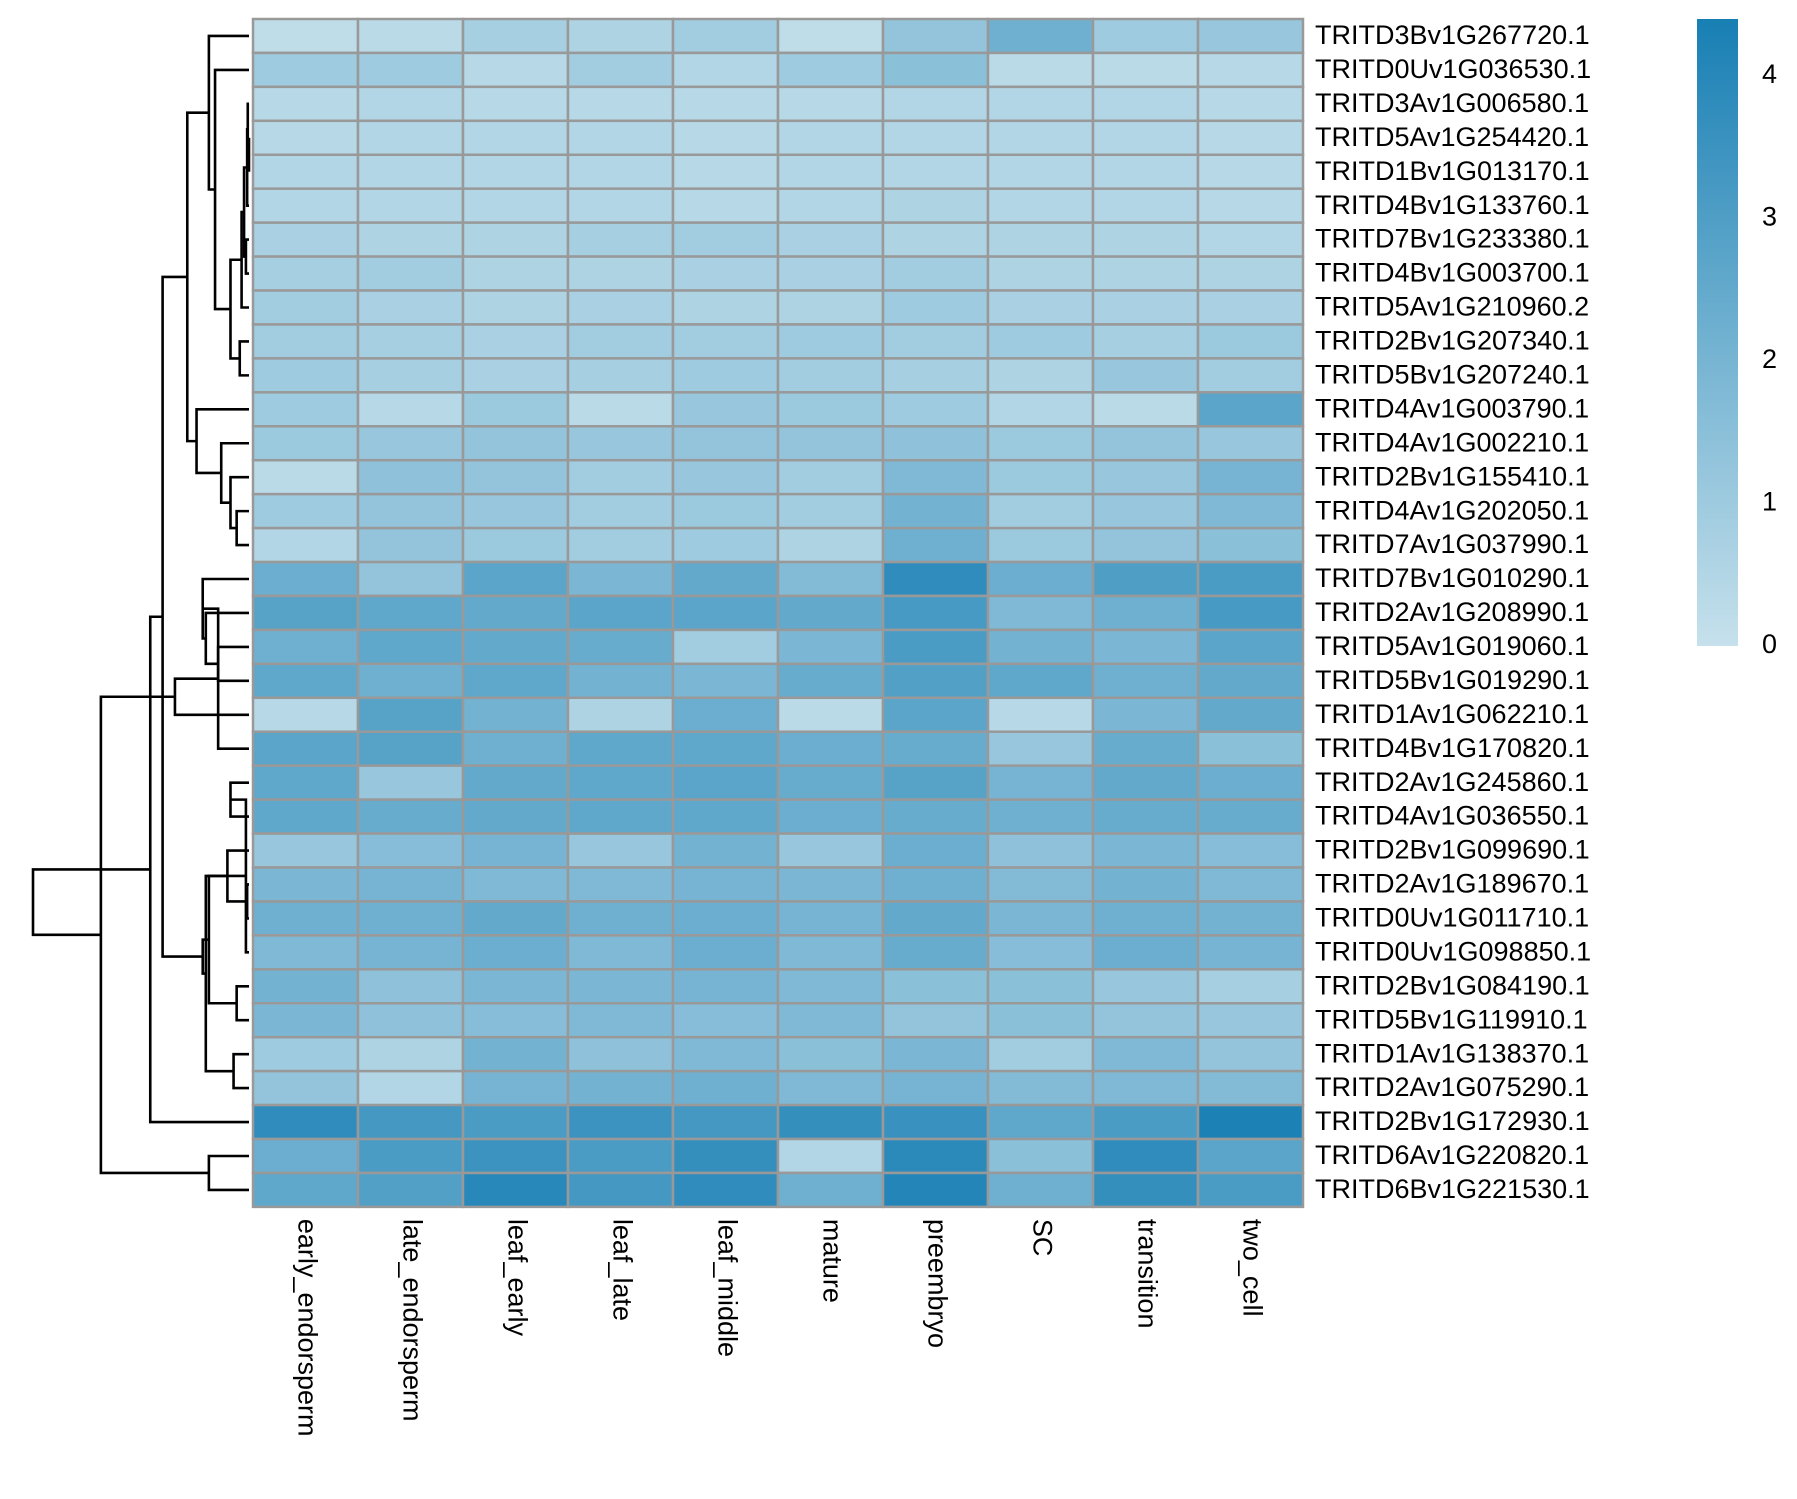 This screenshot has width=1797, height=1499. What do you see at coordinates (1452, 137) in the screenshot?
I see `row-label: TRITD5Av1G254420.1` at bounding box center [1452, 137].